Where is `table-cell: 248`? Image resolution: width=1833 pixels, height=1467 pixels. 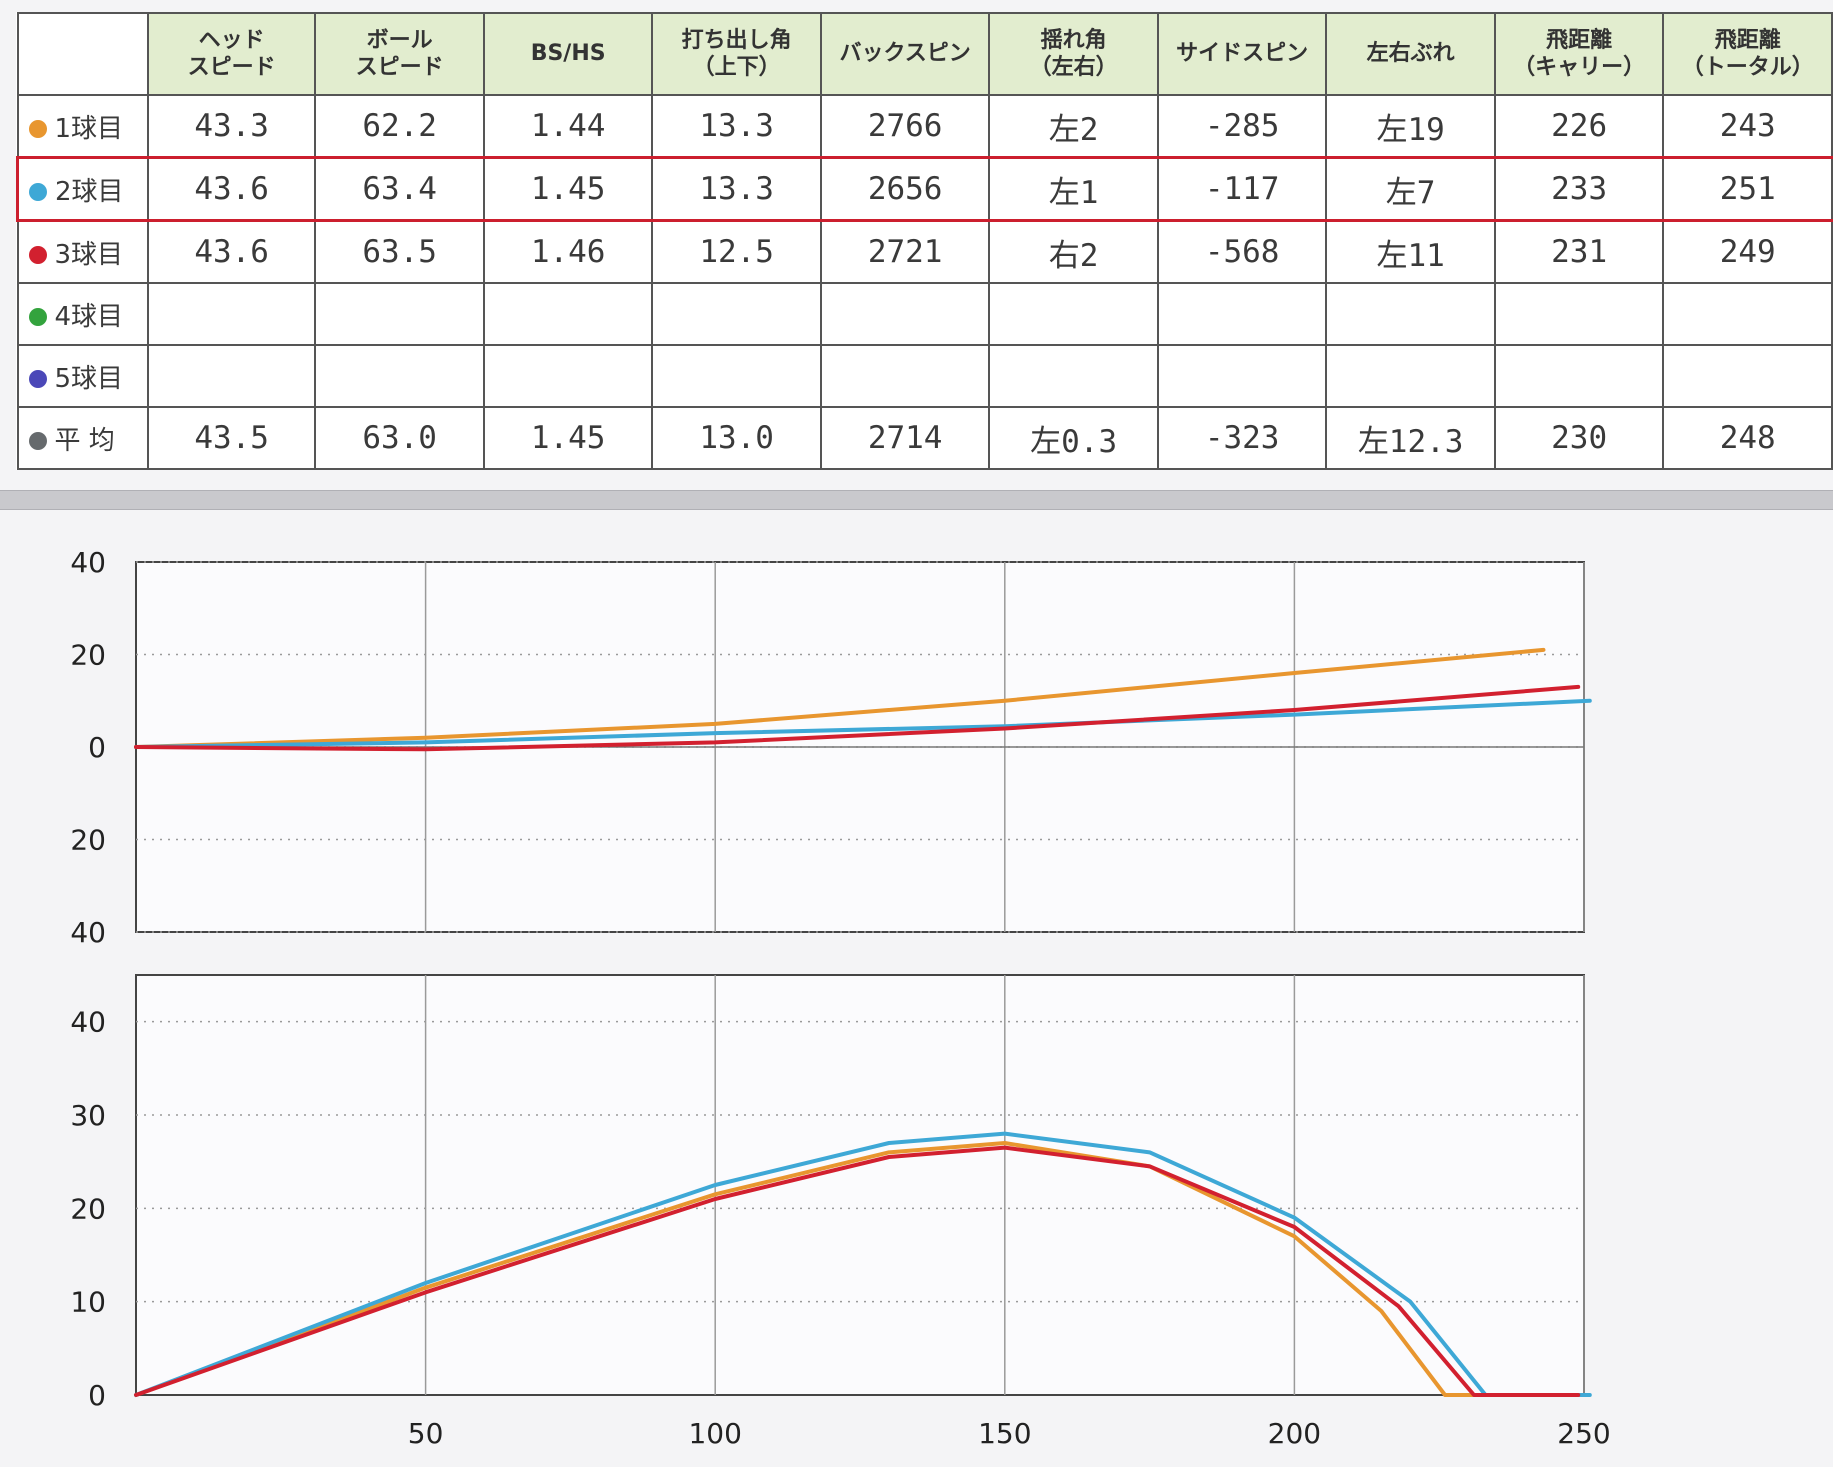
table-cell: 248 is located at coordinates (1747, 438).